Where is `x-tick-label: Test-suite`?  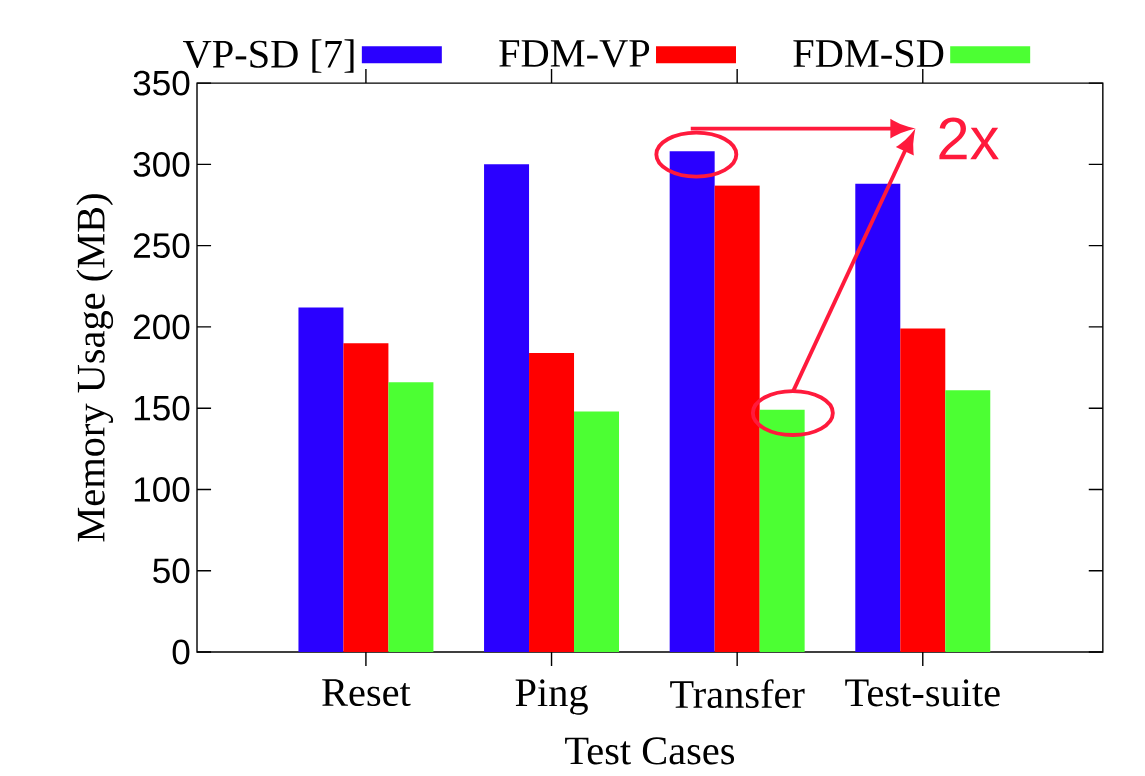 x-tick-label: Test-suite is located at coordinates (922, 693).